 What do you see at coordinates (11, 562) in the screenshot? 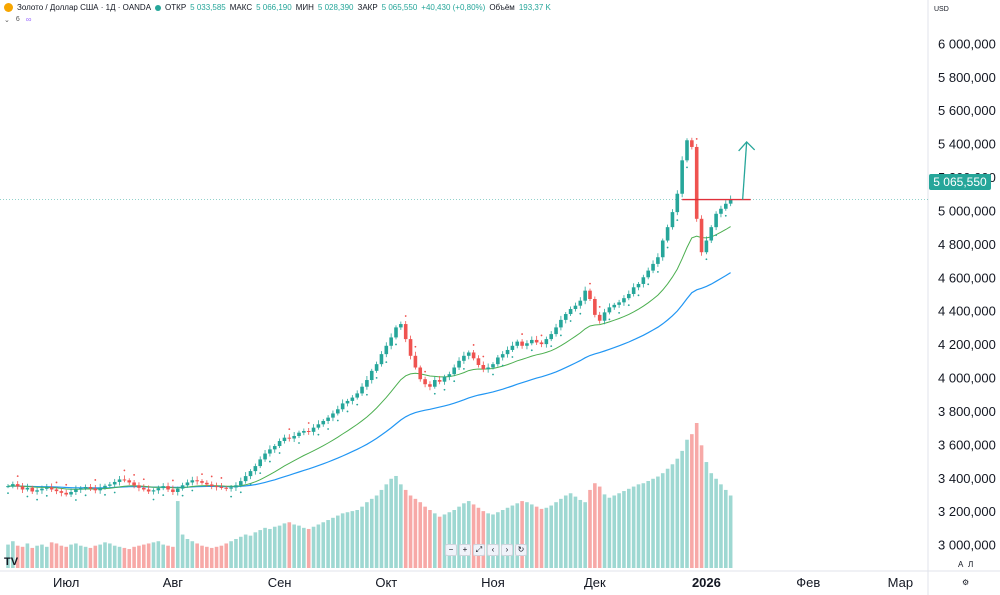
I see `tradingview-logo: TV` at bounding box center [11, 562].